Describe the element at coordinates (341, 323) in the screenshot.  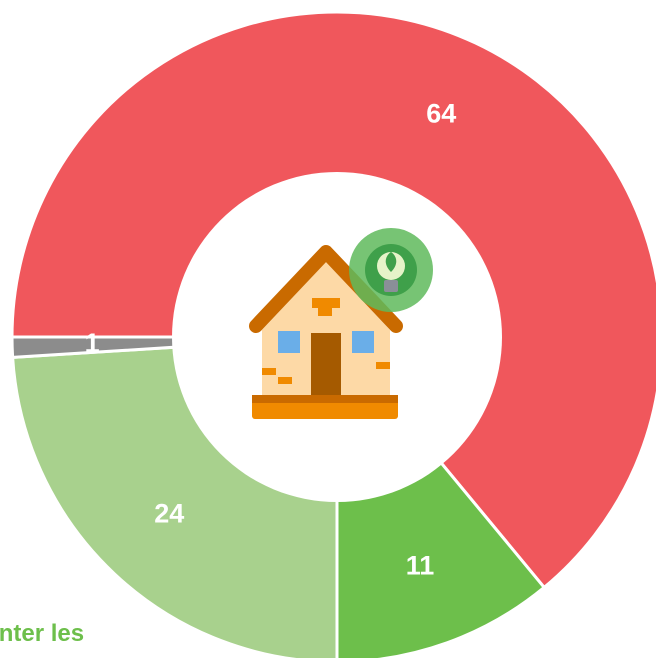
I see `house-icon` at that location.